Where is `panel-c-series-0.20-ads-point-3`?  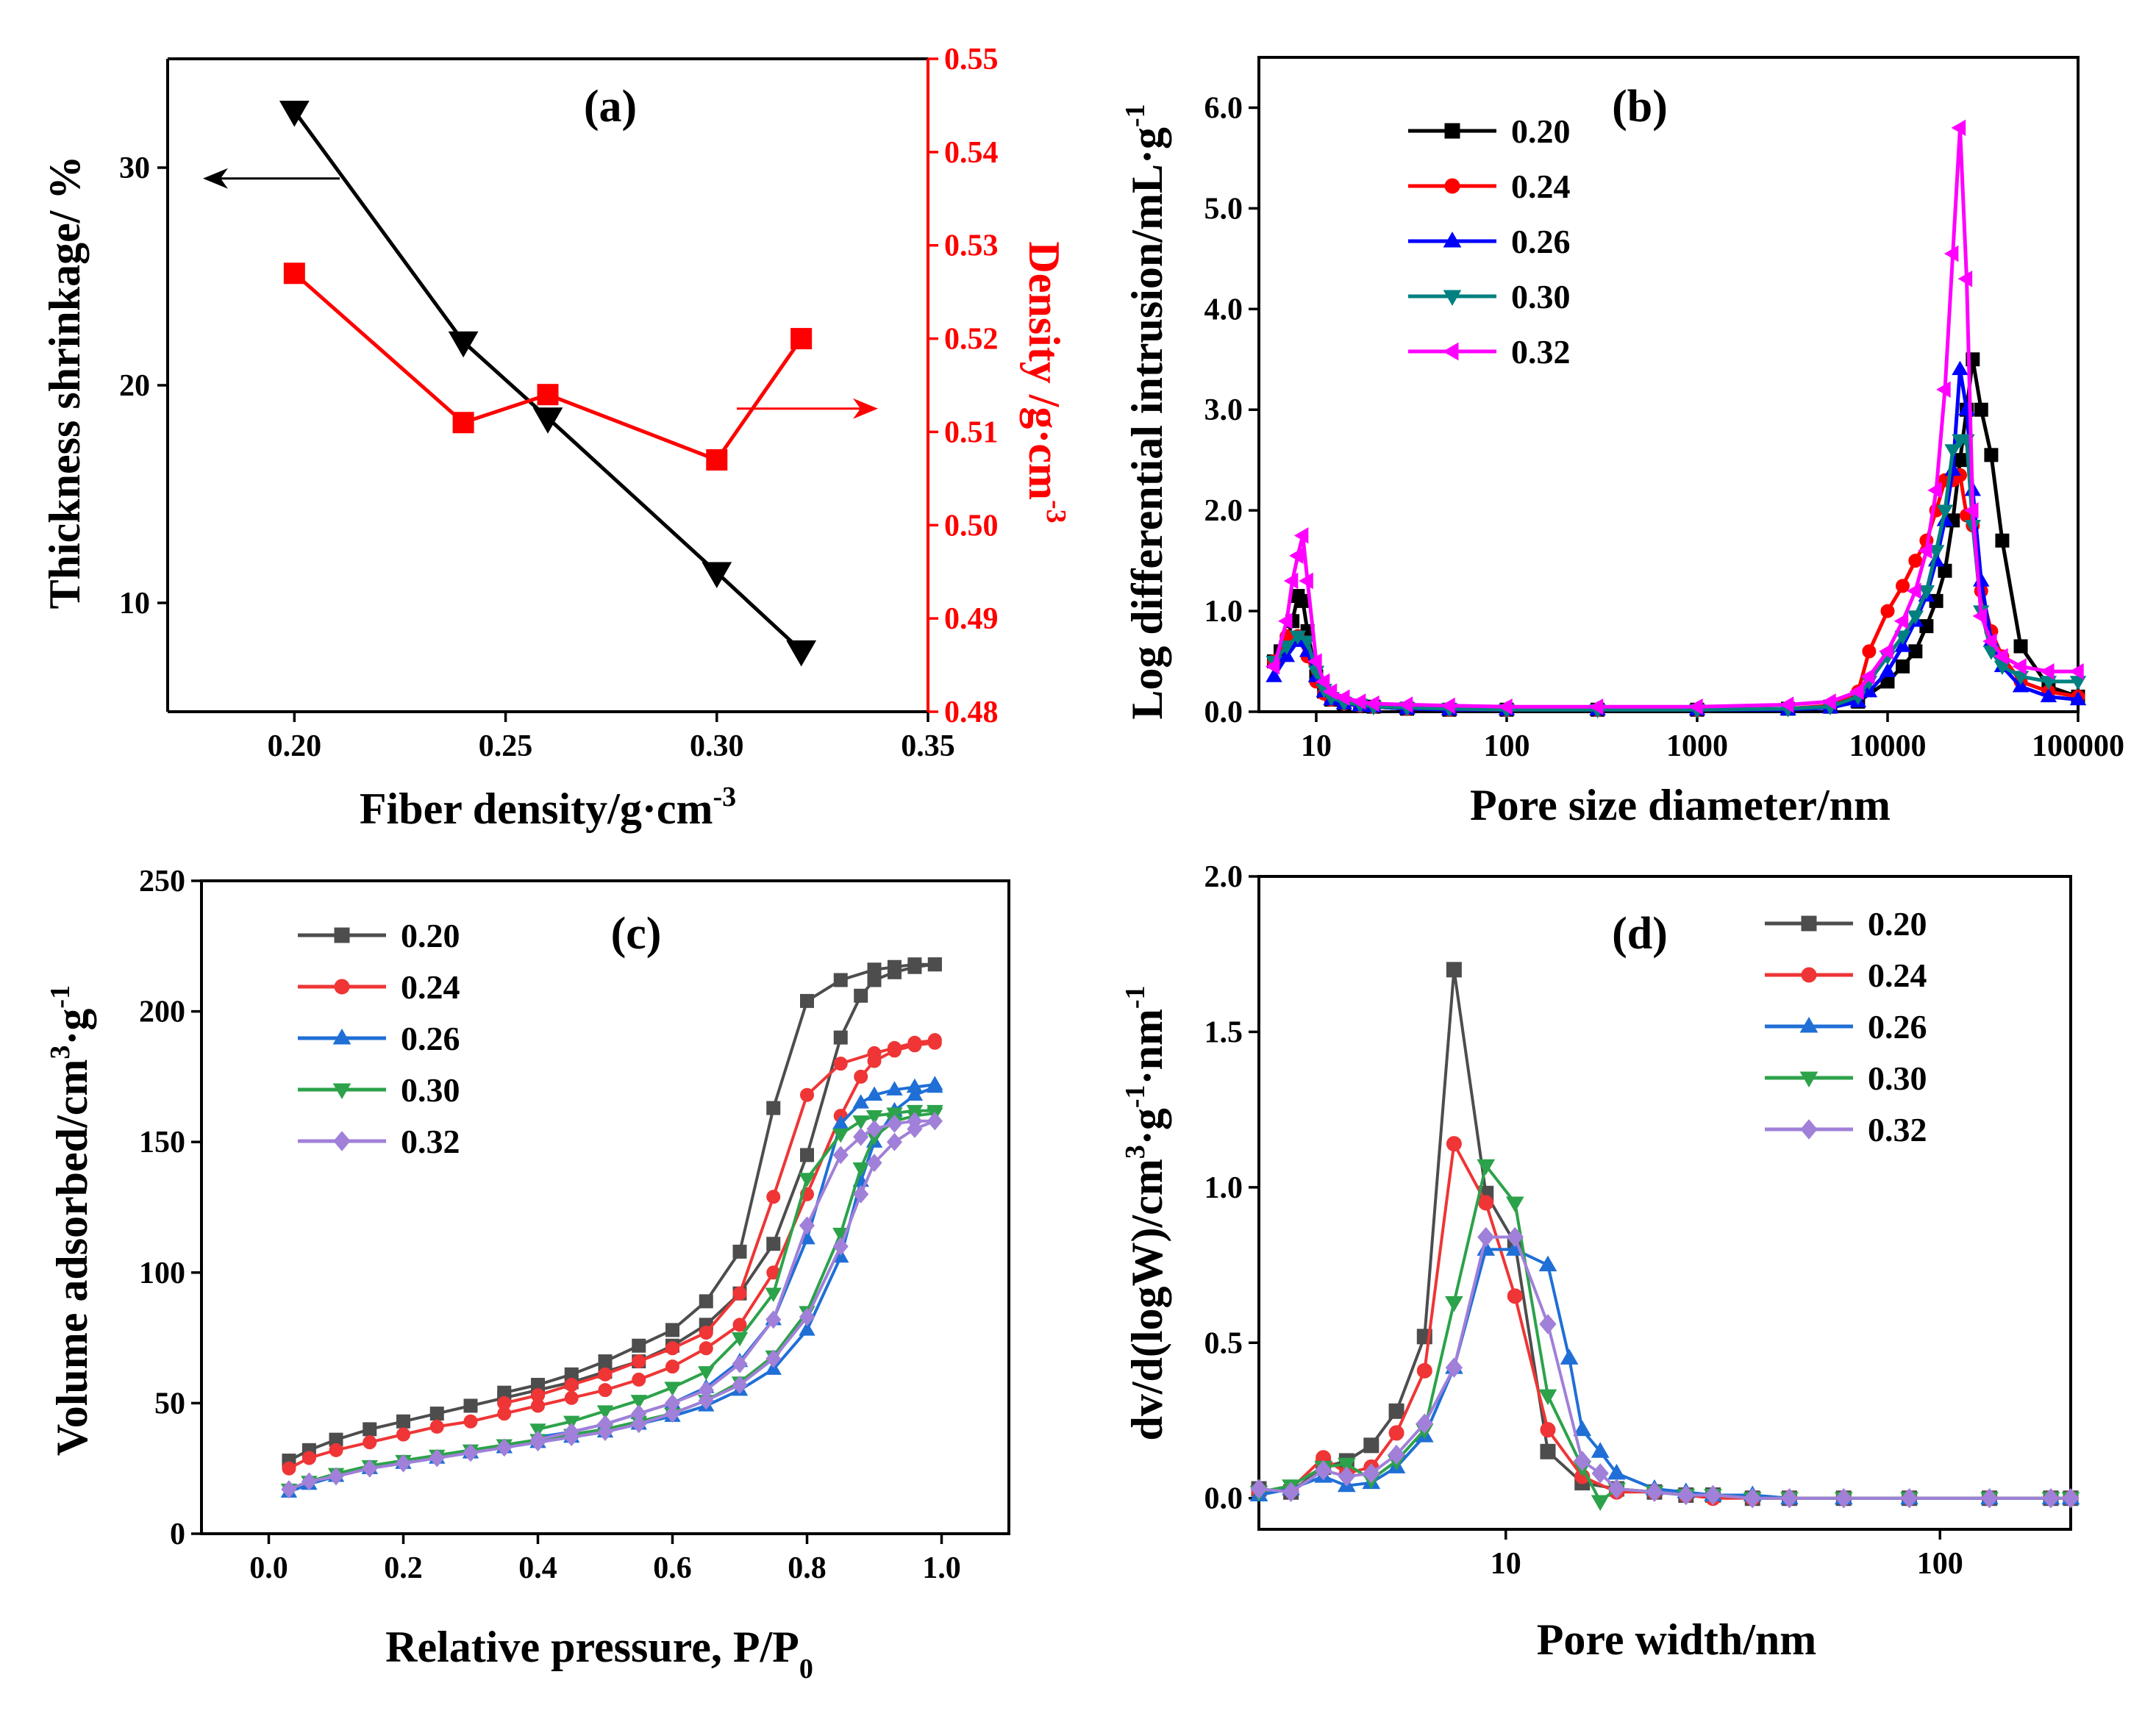 panel-c-series-0.20-ads-point-3 is located at coordinates (370, 1429).